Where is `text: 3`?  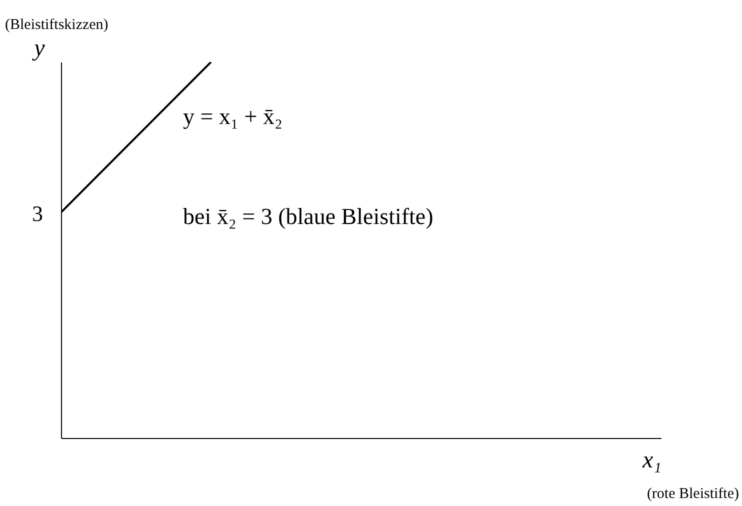 text: 3 is located at coordinates (37, 213).